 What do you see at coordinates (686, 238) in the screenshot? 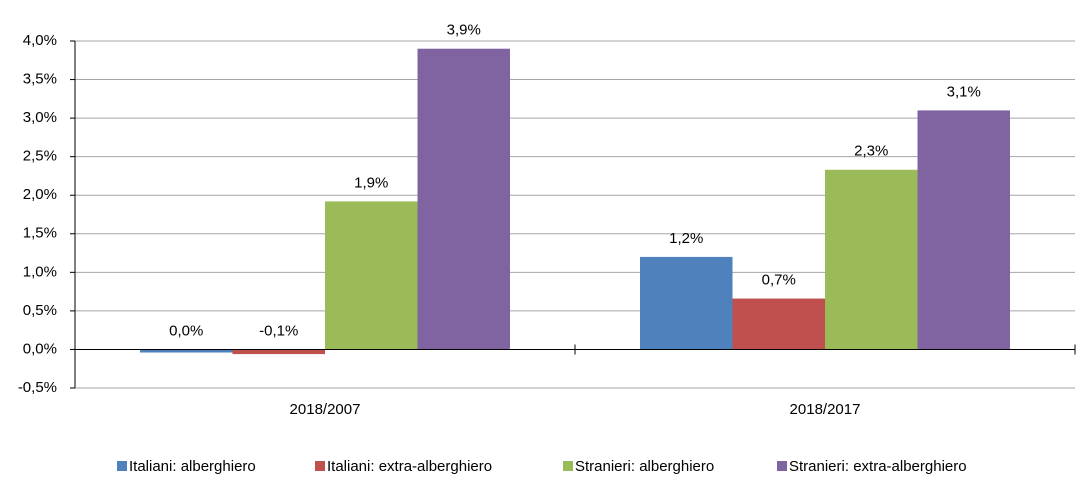
I see `value-label: 1,2%` at bounding box center [686, 238].